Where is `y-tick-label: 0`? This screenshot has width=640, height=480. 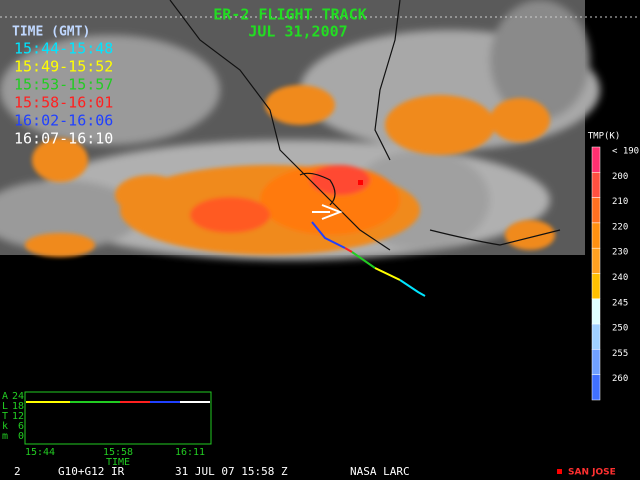 y-tick-label: 0 is located at coordinates (21, 436).